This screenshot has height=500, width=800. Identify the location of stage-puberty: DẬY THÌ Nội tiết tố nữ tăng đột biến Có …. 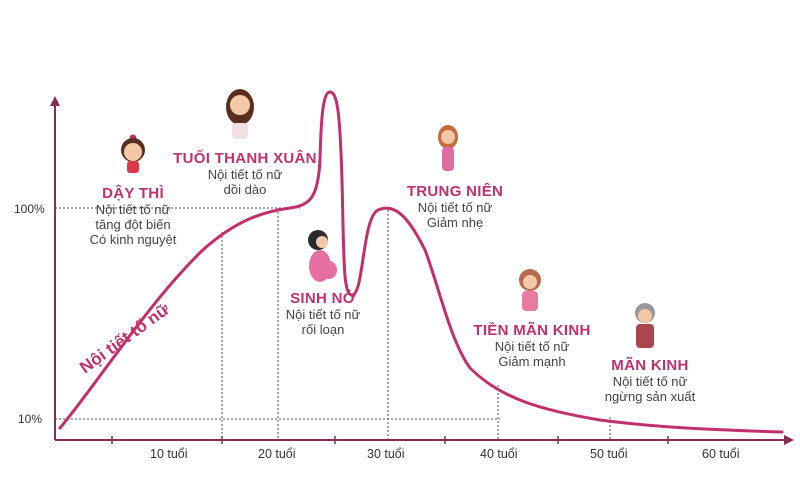
(133, 216).